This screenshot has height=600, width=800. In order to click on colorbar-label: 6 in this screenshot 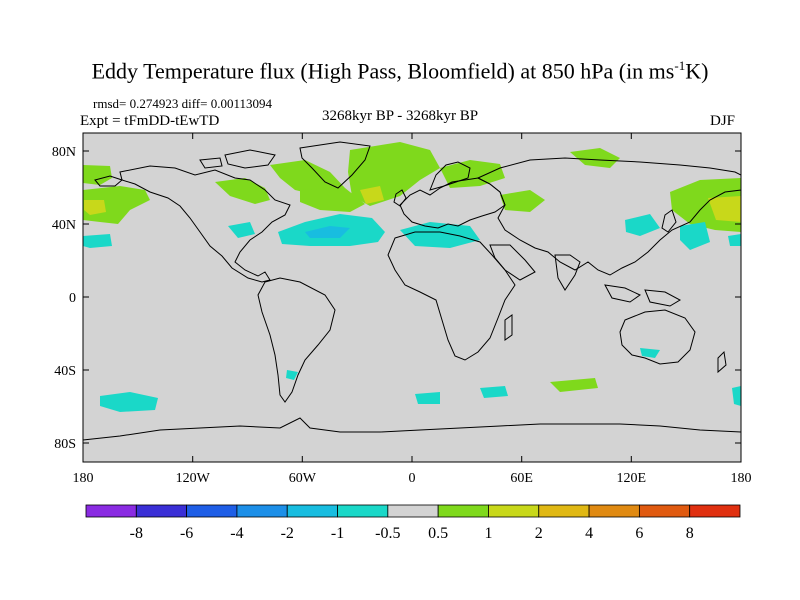, I will do `click(639, 533)`.